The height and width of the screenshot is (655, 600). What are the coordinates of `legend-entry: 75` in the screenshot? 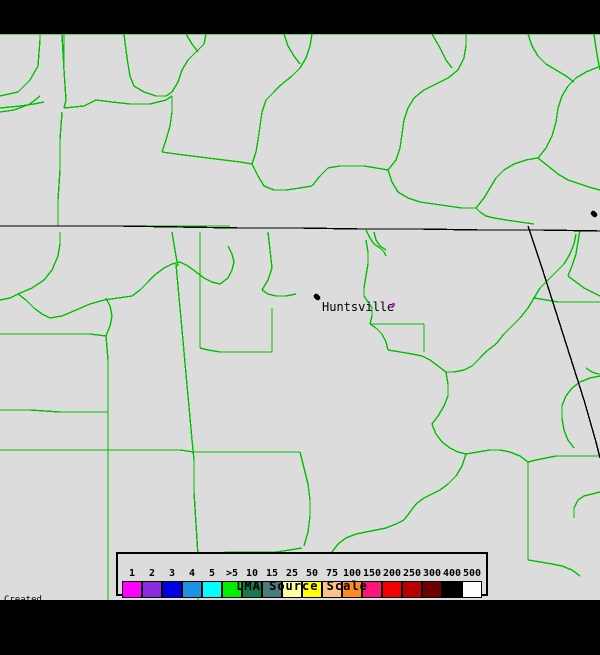 It's located at (332, 583).